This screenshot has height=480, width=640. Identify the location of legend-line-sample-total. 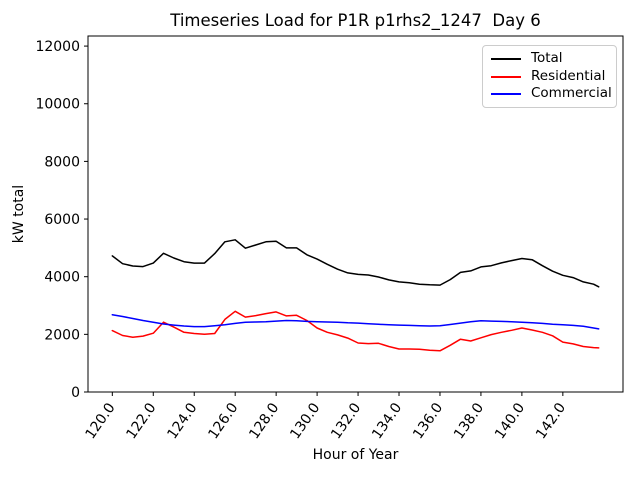
(506, 58).